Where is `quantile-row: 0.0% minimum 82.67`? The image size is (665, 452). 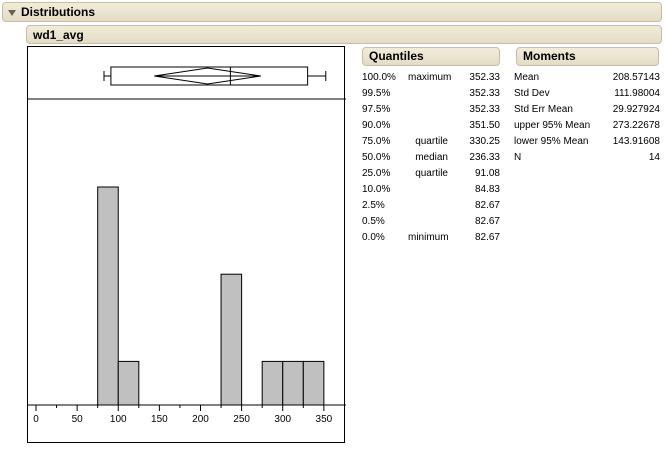
quantile-row: 0.0% minimum 82.67 is located at coordinates (431, 238).